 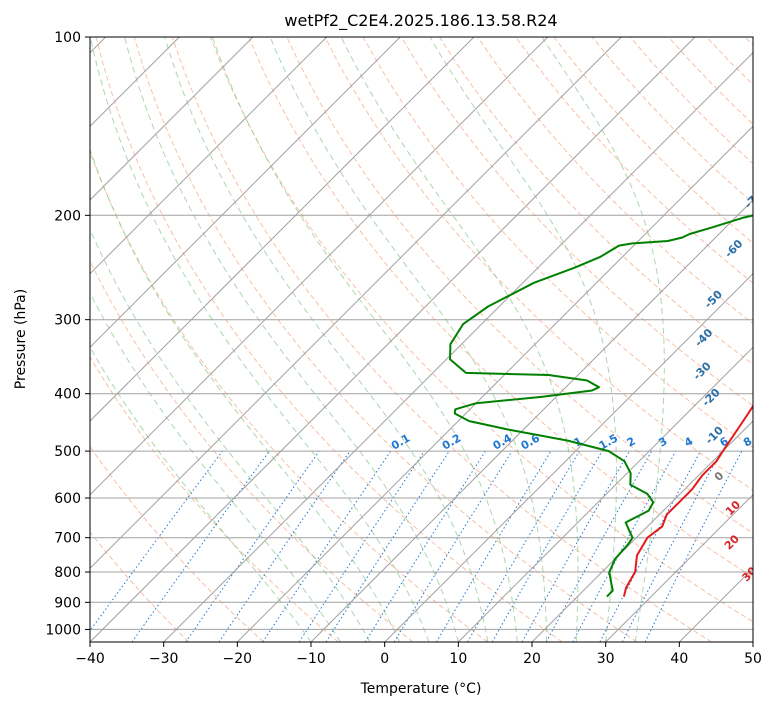 I want to click on chart-title: wetPf2_C2E4.2025.186.13.58.R24, so click(x=420, y=21).